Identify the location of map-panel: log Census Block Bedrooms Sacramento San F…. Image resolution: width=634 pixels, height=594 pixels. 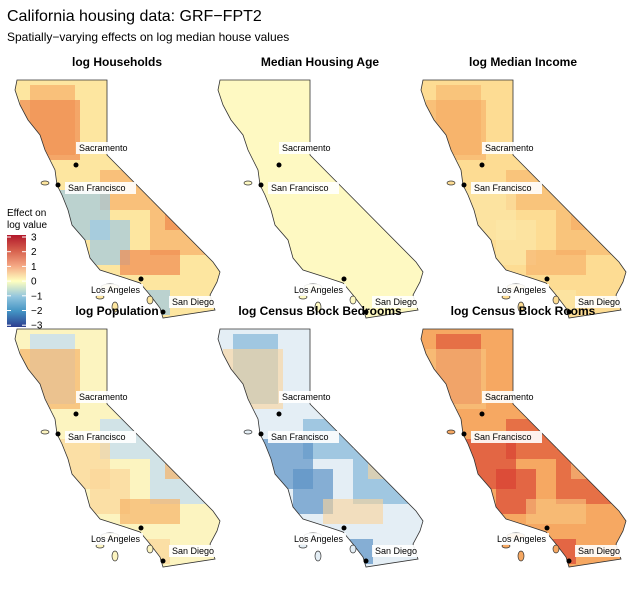
(320, 436).